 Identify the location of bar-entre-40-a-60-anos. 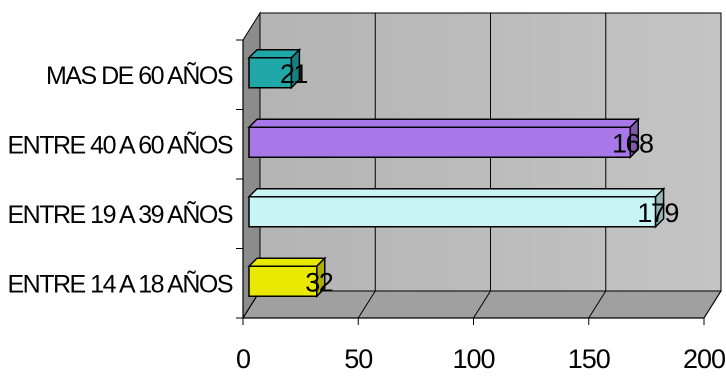
(444, 138).